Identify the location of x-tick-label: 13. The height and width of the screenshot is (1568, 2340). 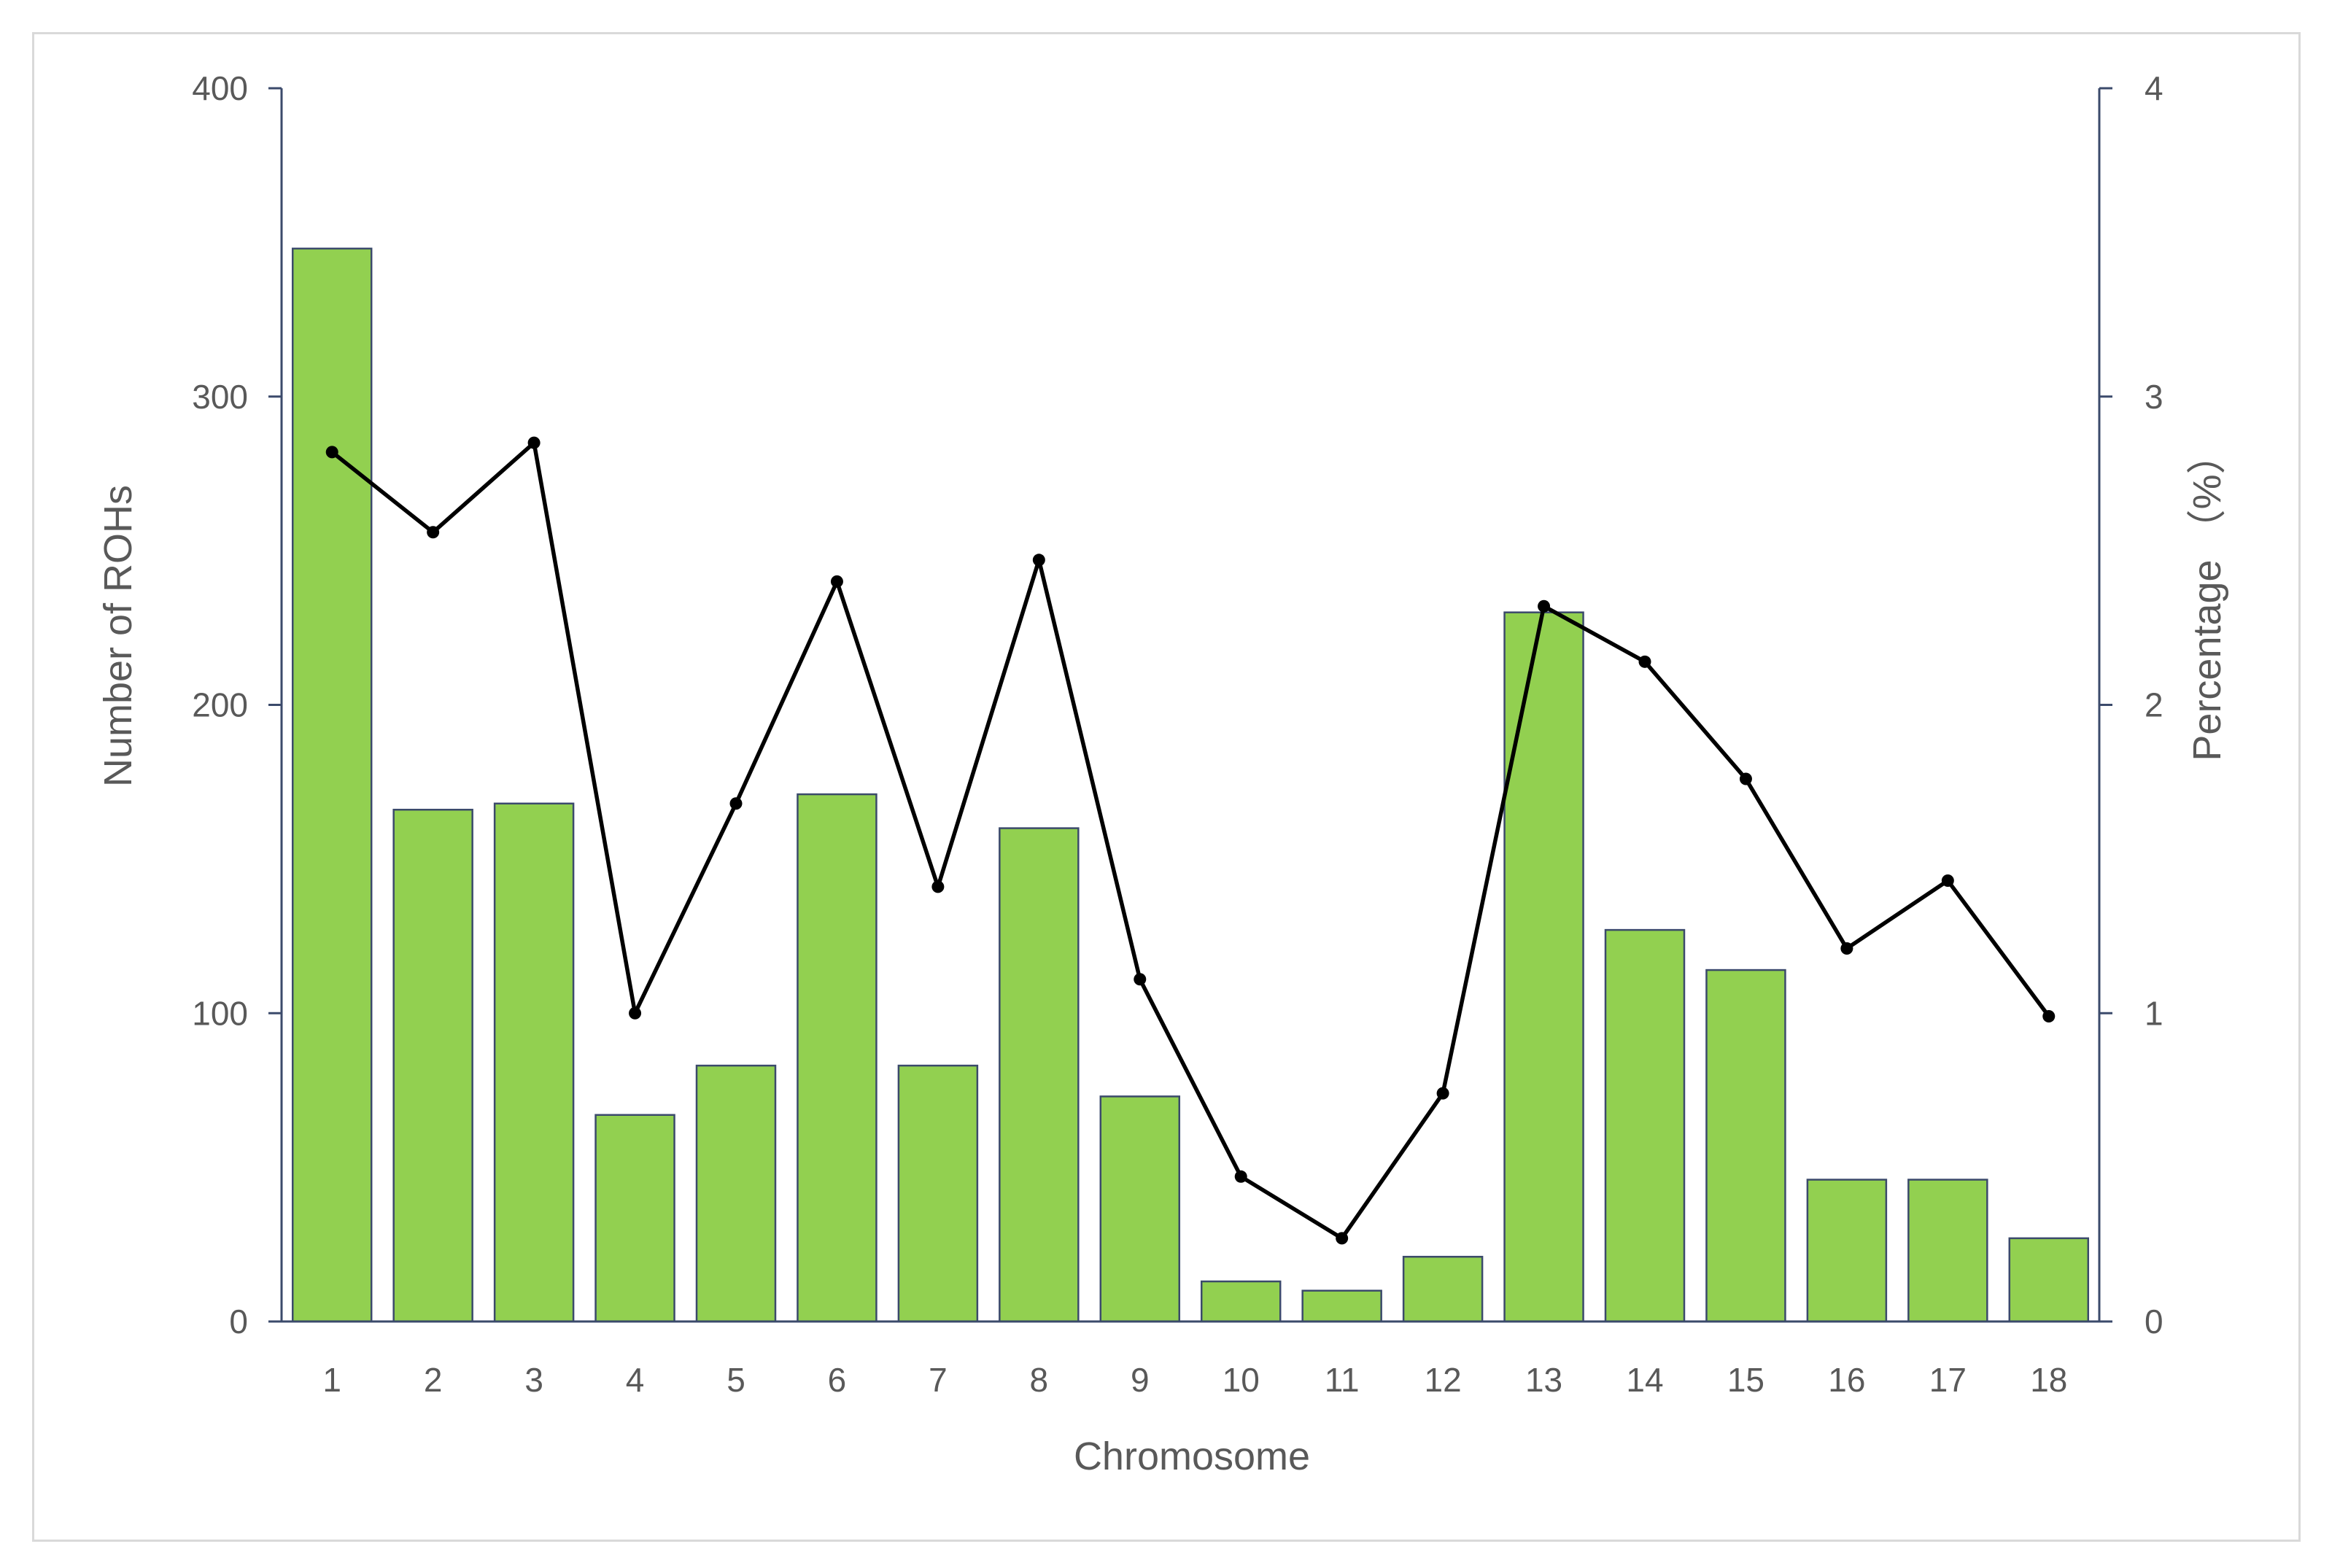
(1544, 1380).